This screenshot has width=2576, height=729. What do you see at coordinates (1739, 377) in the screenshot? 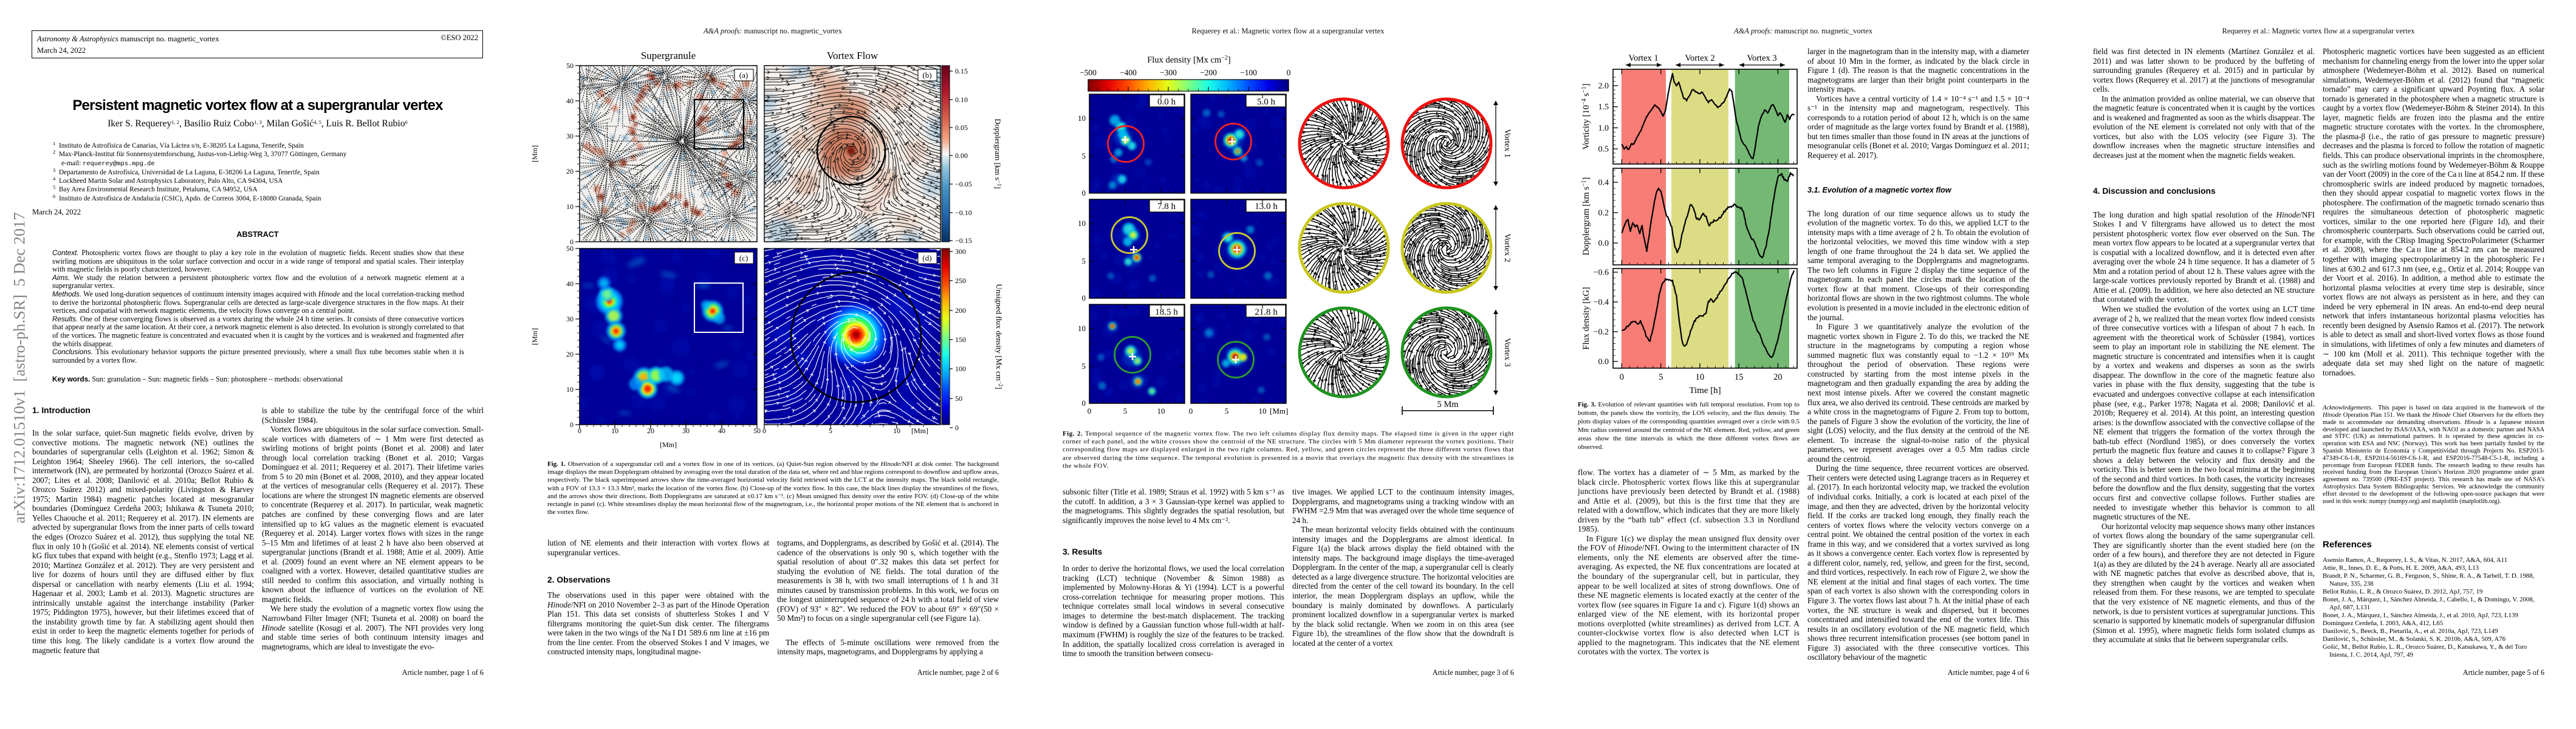
I see `svg-text: 15` at bounding box center [1739, 377].